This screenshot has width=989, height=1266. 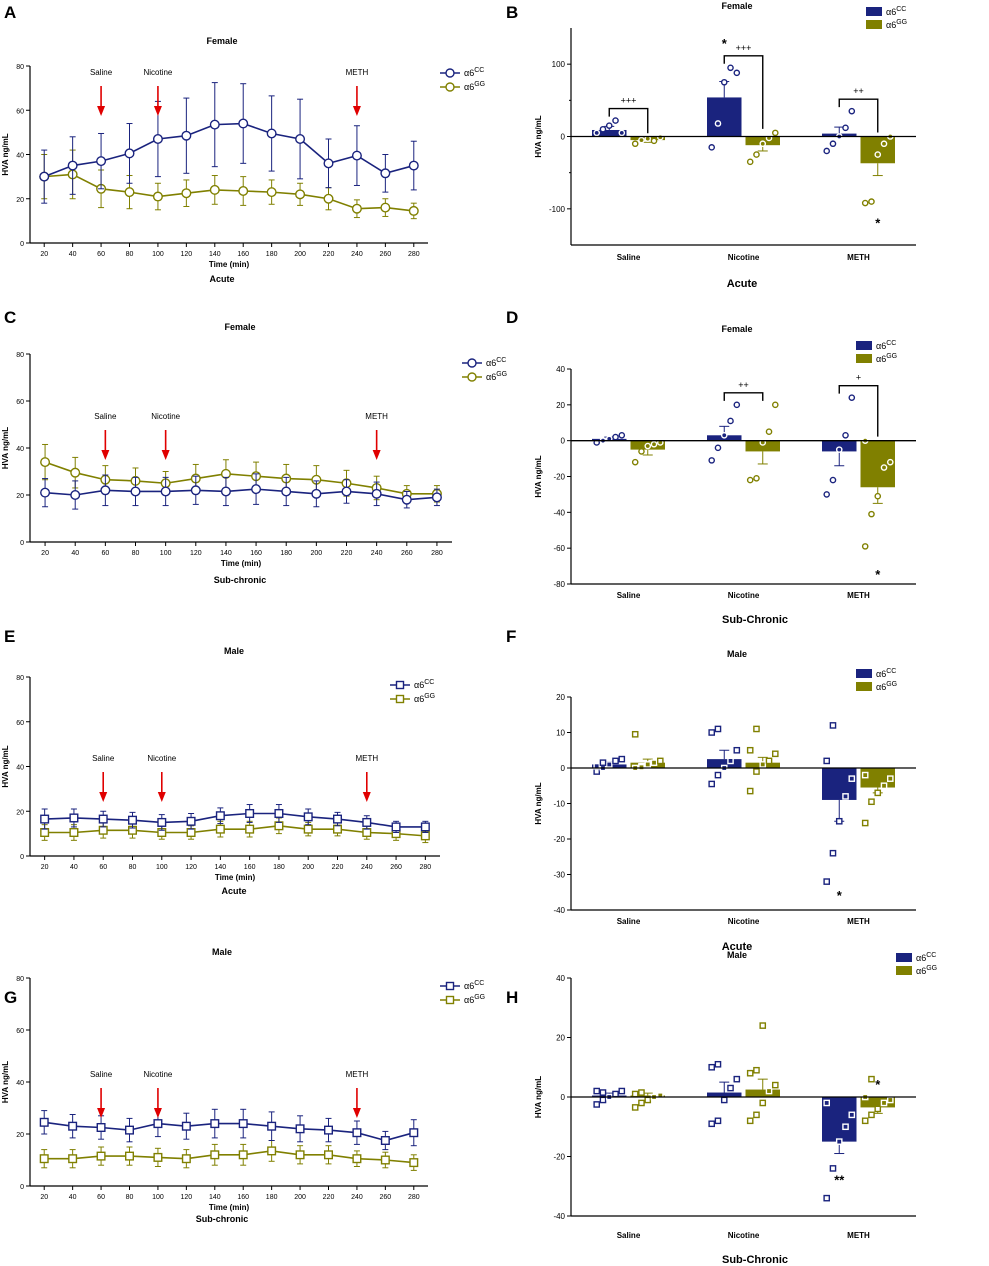 What do you see at coordinates (377, 553) in the screenshot?
I see `x-tick-label: 240` at bounding box center [377, 553].